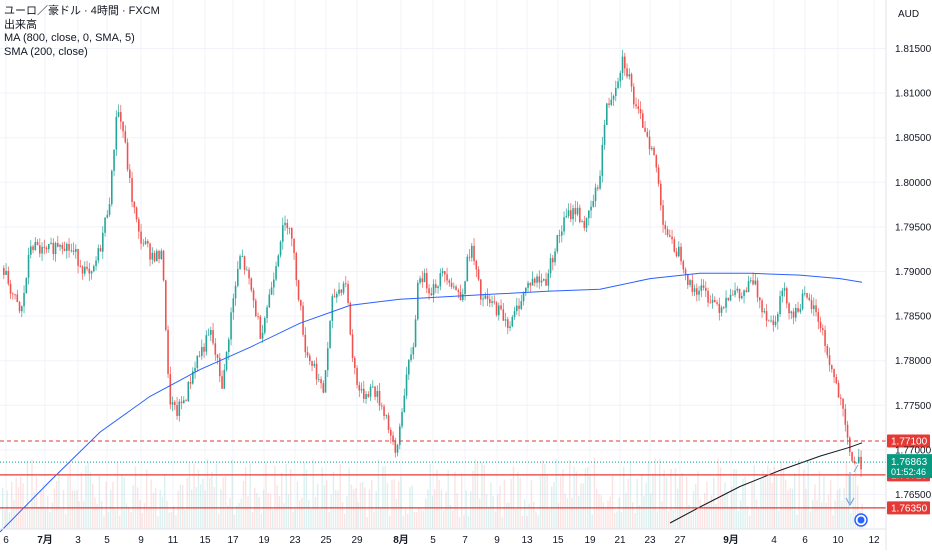  Describe the element at coordinates (82, 11) in the screenshot. I see `symbol-title: ユーロ／豪ドル · 4時間 · FXCM` at that location.